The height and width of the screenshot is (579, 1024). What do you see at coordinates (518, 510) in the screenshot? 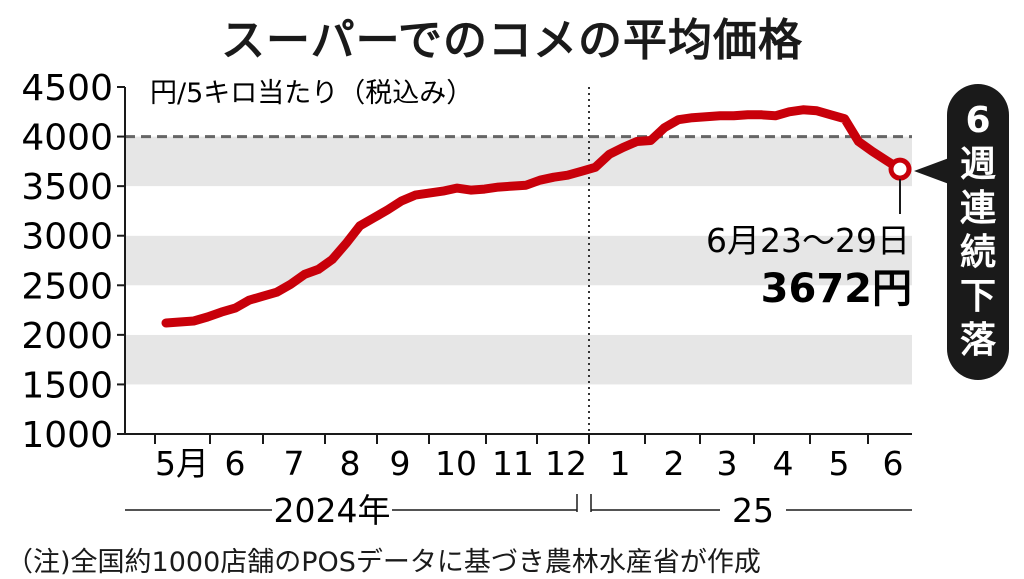
I see `year-row: 2024年 25` at bounding box center [518, 510].